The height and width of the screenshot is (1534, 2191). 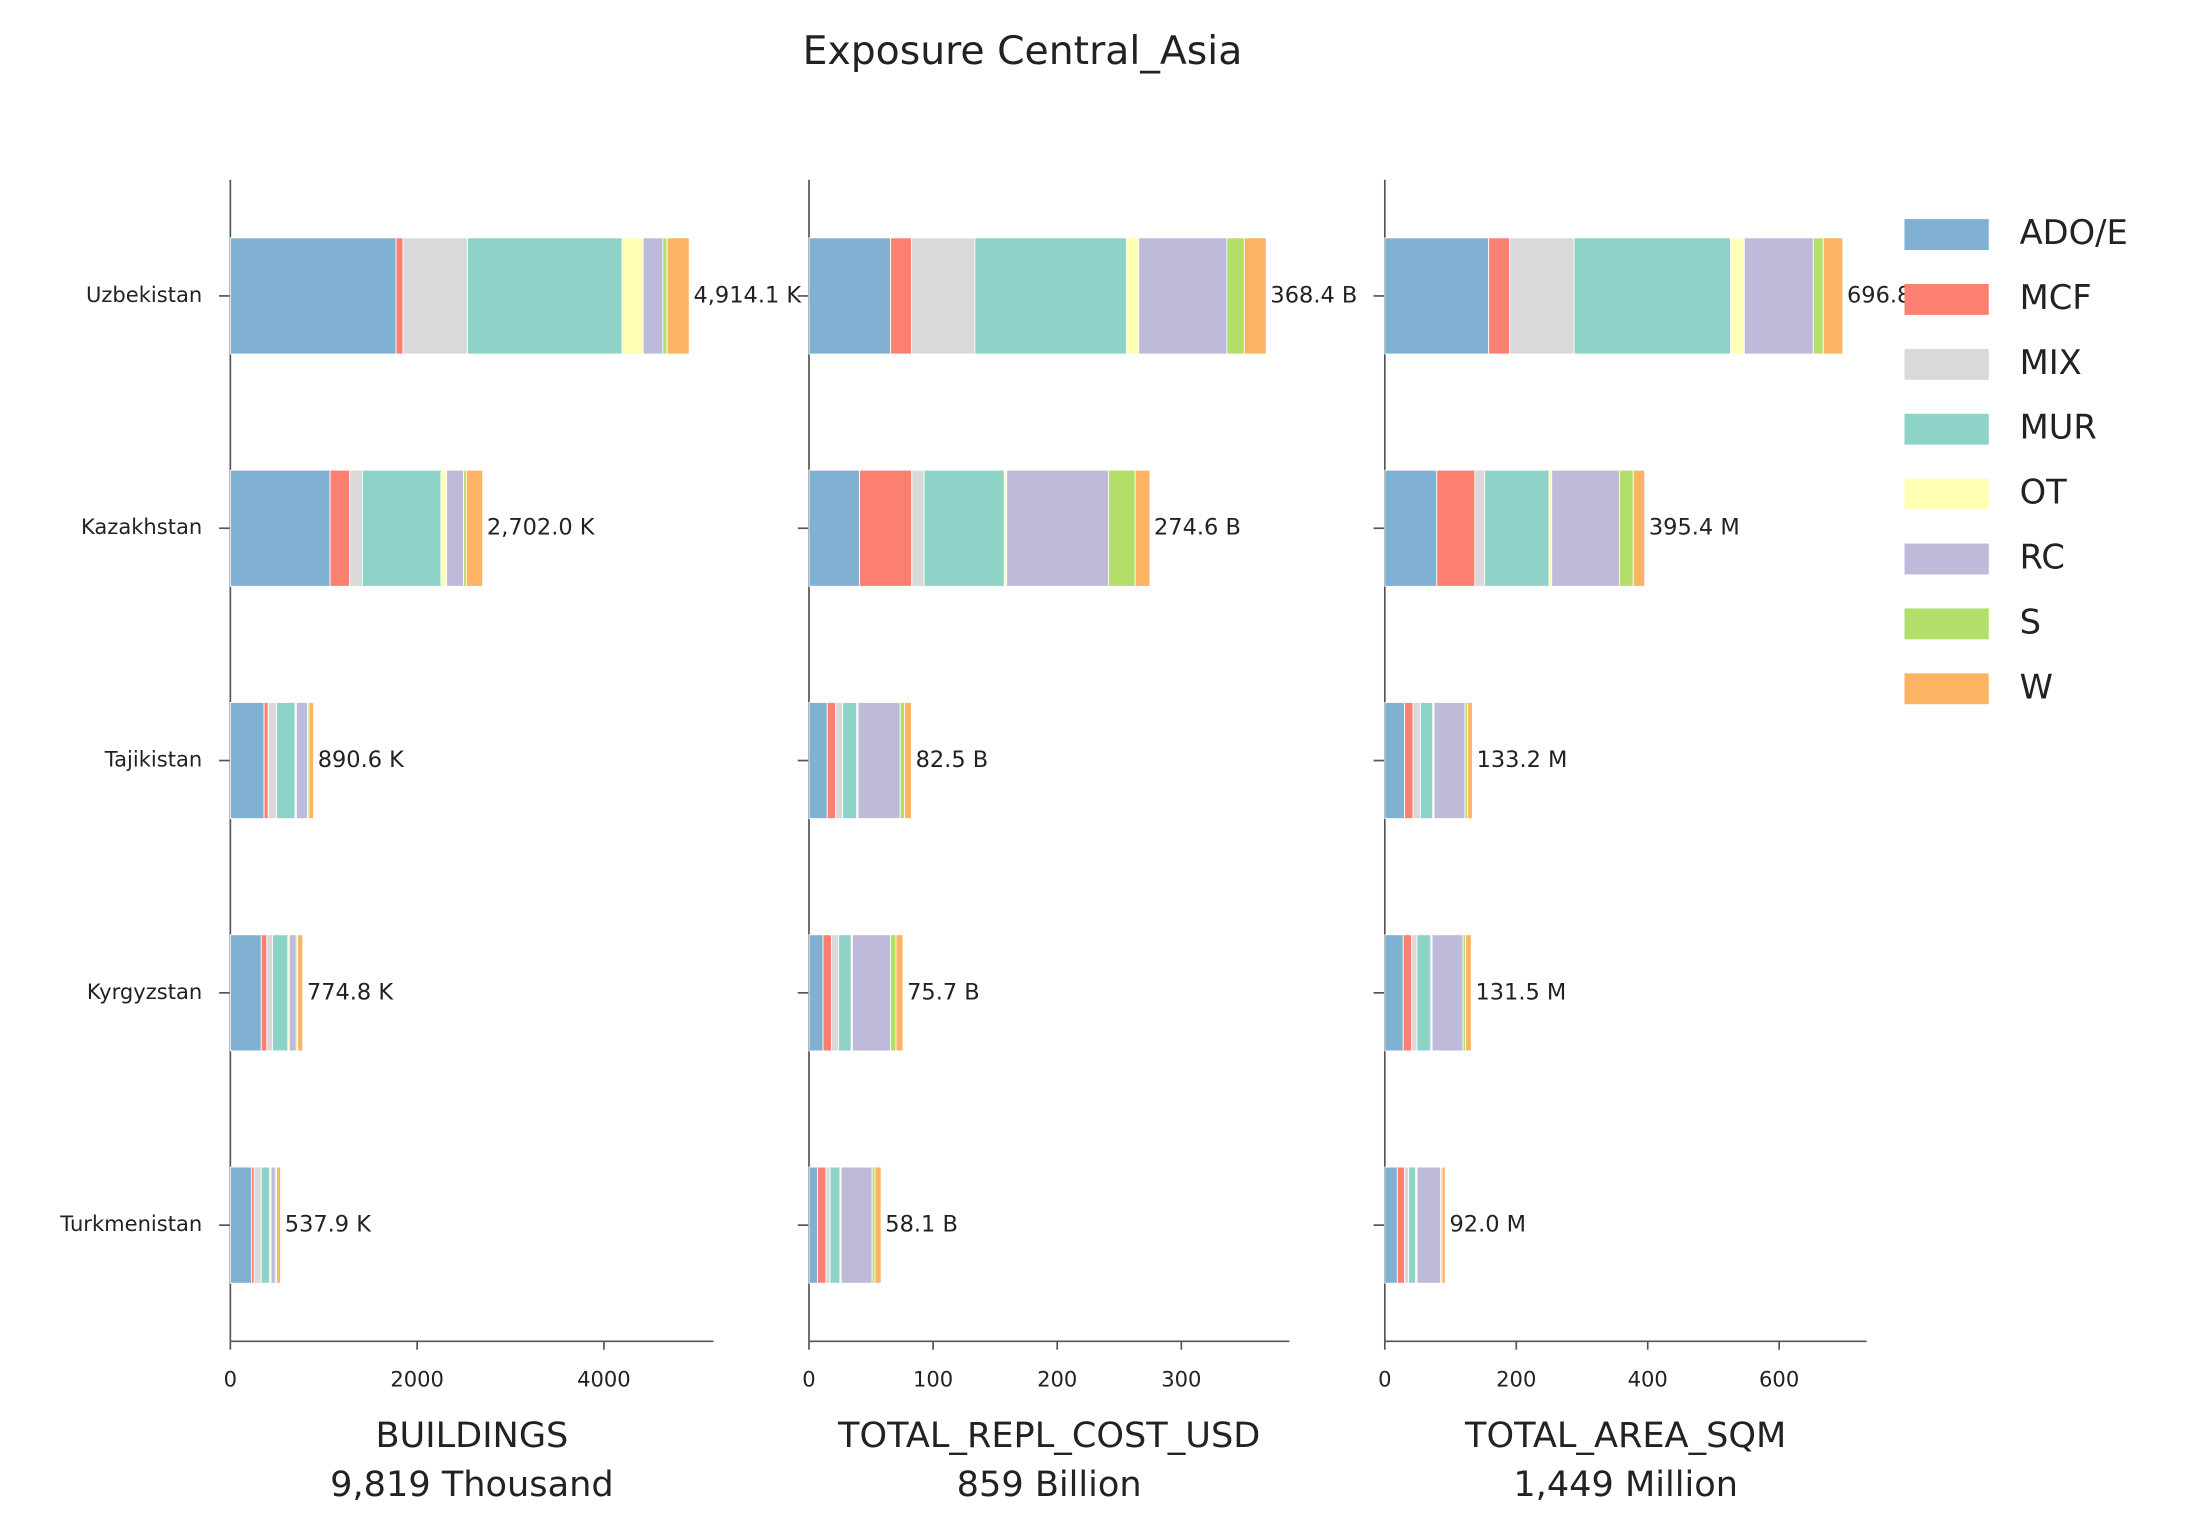 I want to click on y-tick-label: Uzbekistan, so click(x=144, y=294).